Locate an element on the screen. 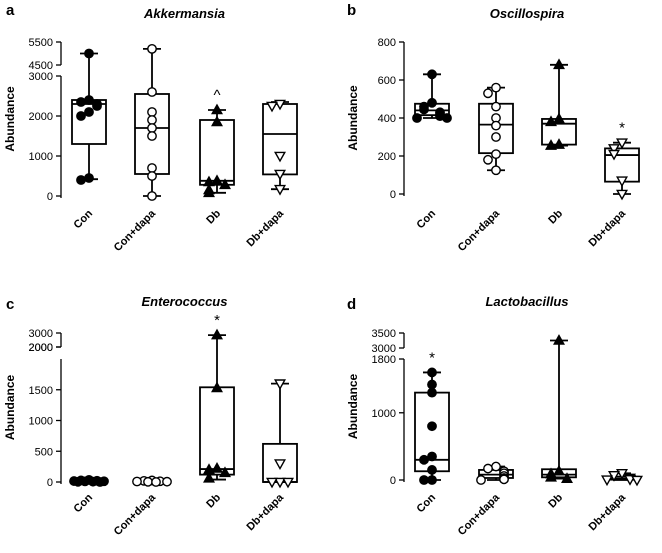 This screenshot has width=662, height=553. y-tick-label: 600 is located at coordinates (387, 81).